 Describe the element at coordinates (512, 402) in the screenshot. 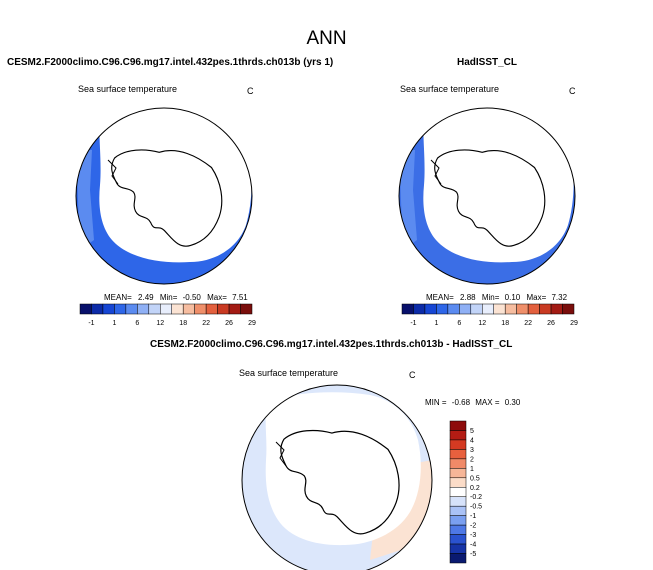

I see `panel3-max-value: 0.30` at that location.